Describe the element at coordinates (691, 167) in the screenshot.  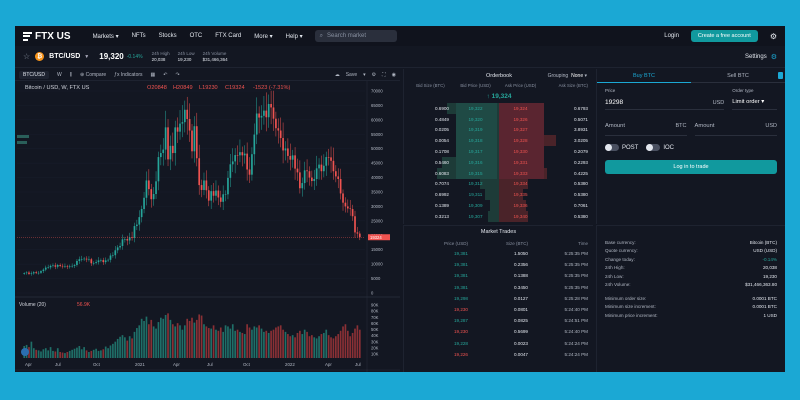
I see `login-to-trade-button: Log in to trade` at that location.